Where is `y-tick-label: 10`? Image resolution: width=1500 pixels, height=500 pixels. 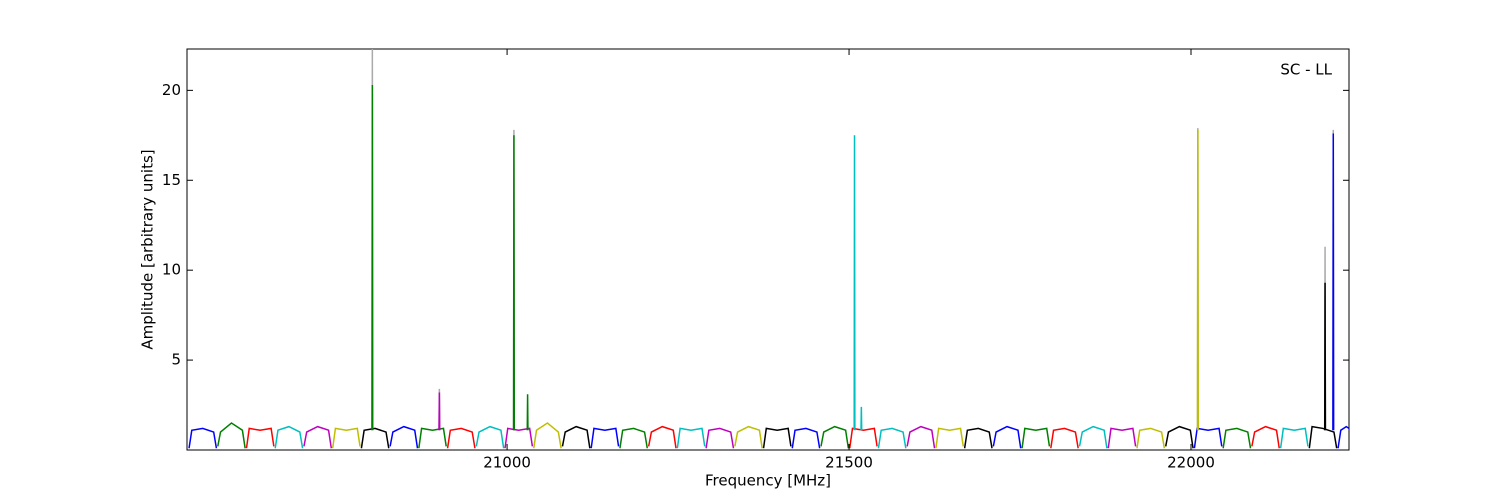
y-tick-label: 10 is located at coordinates (171, 270).